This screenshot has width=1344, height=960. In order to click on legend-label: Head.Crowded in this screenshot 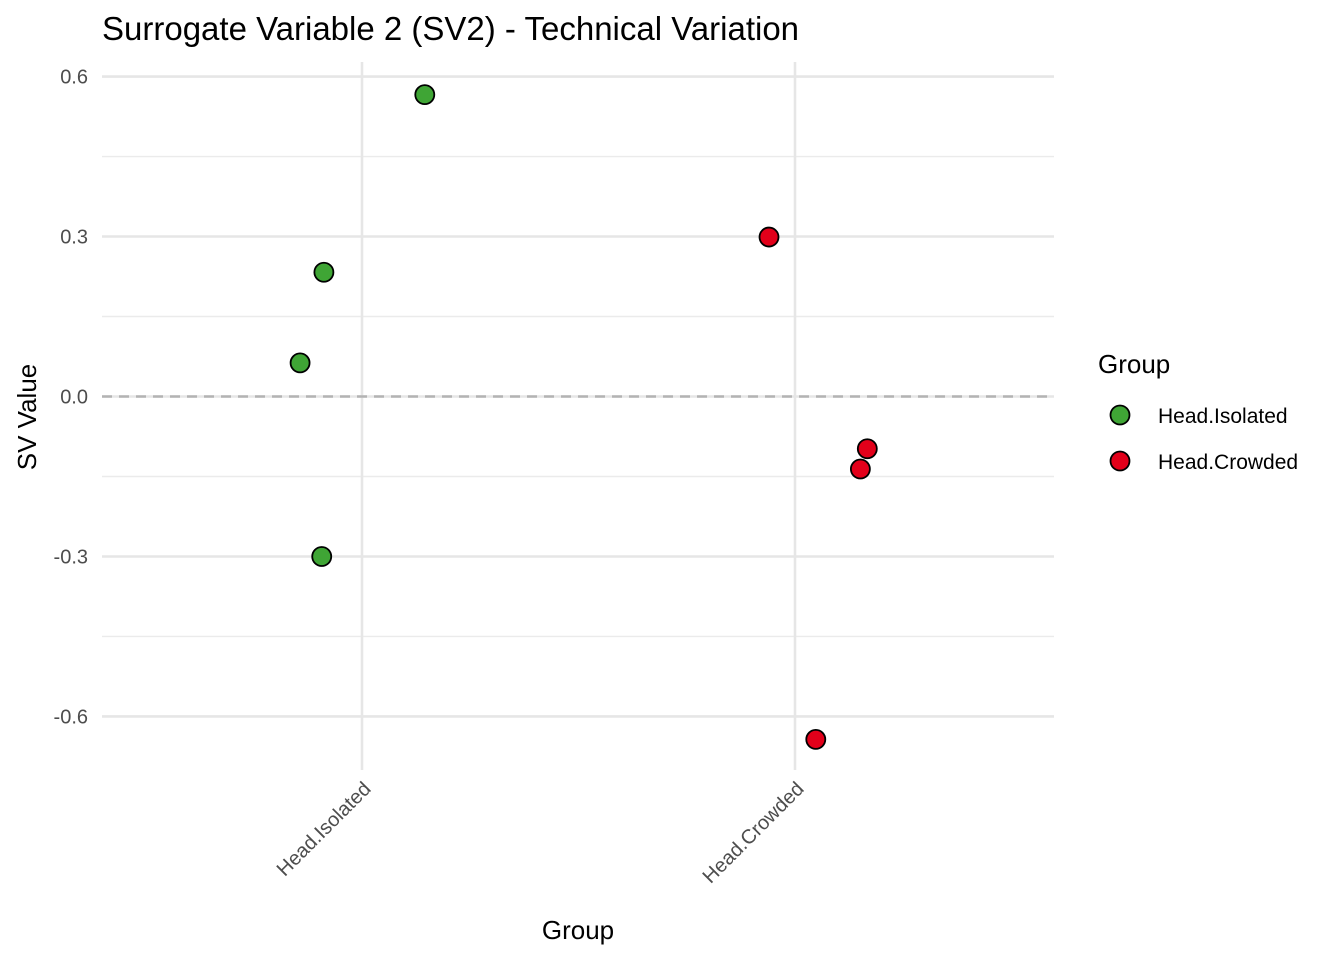, I will do `click(1228, 462)`.